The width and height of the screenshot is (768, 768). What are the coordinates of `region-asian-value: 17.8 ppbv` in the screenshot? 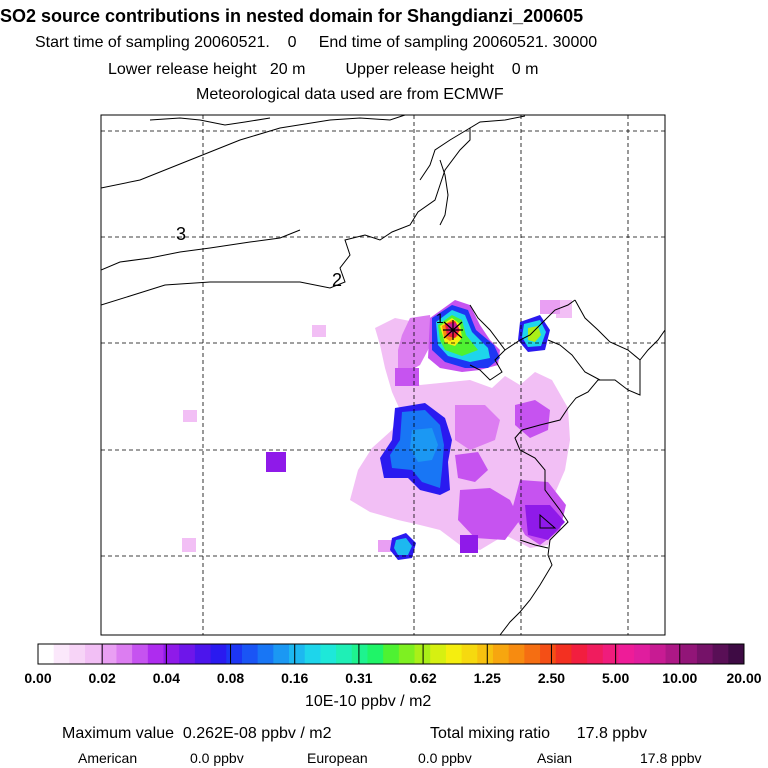 It's located at (671, 758).